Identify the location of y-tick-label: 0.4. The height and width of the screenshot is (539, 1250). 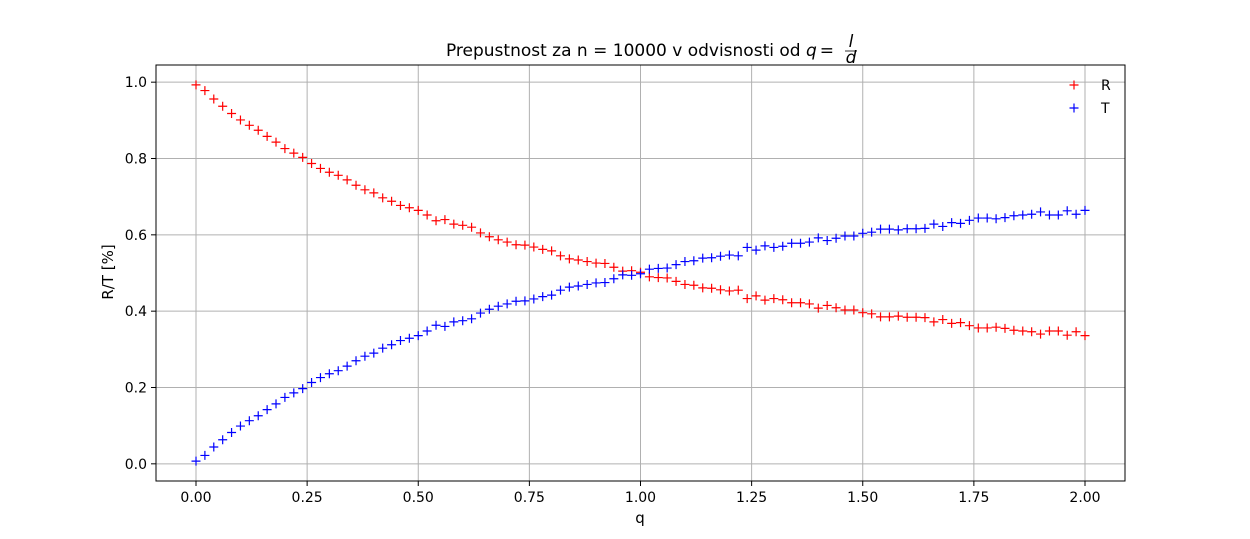
(136, 312).